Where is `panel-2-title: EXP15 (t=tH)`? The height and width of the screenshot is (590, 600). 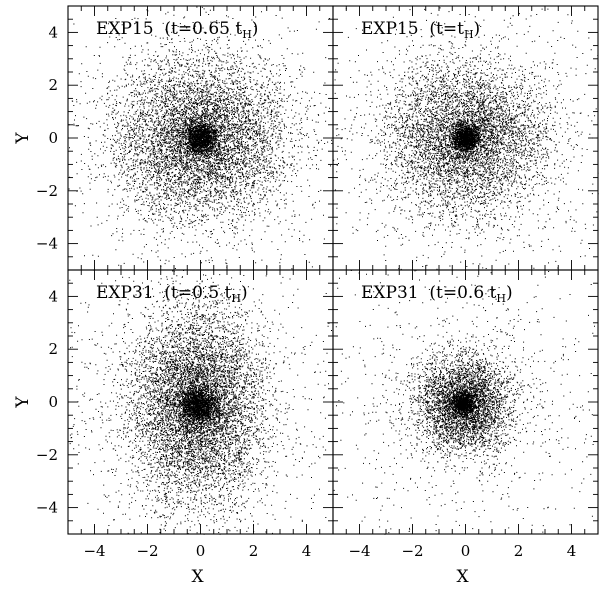 panel-2-title: EXP15 (t=tH) is located at coordinates (420, 30).